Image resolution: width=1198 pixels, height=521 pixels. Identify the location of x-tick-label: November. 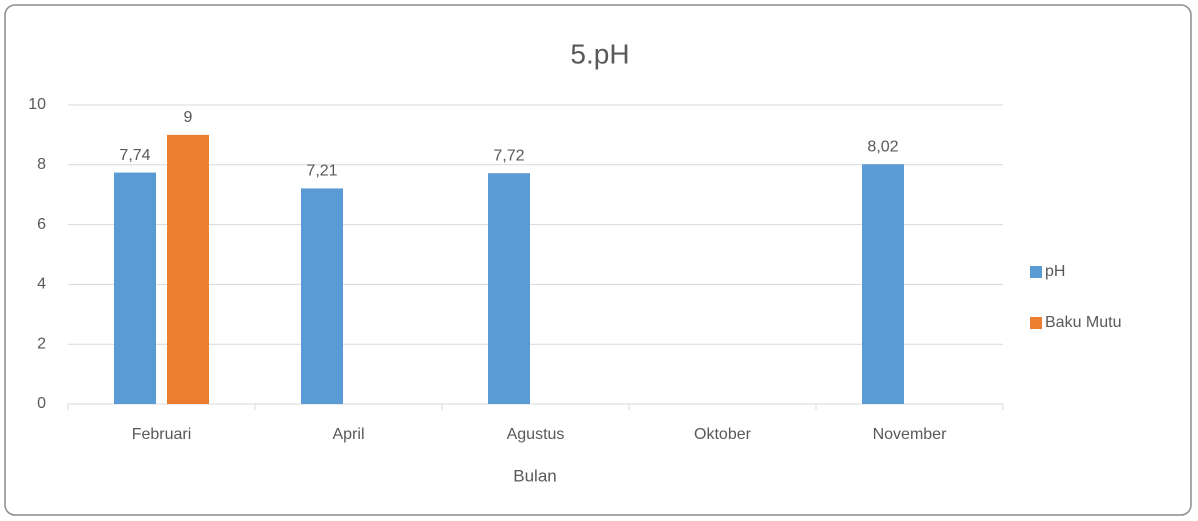
(910, 434).